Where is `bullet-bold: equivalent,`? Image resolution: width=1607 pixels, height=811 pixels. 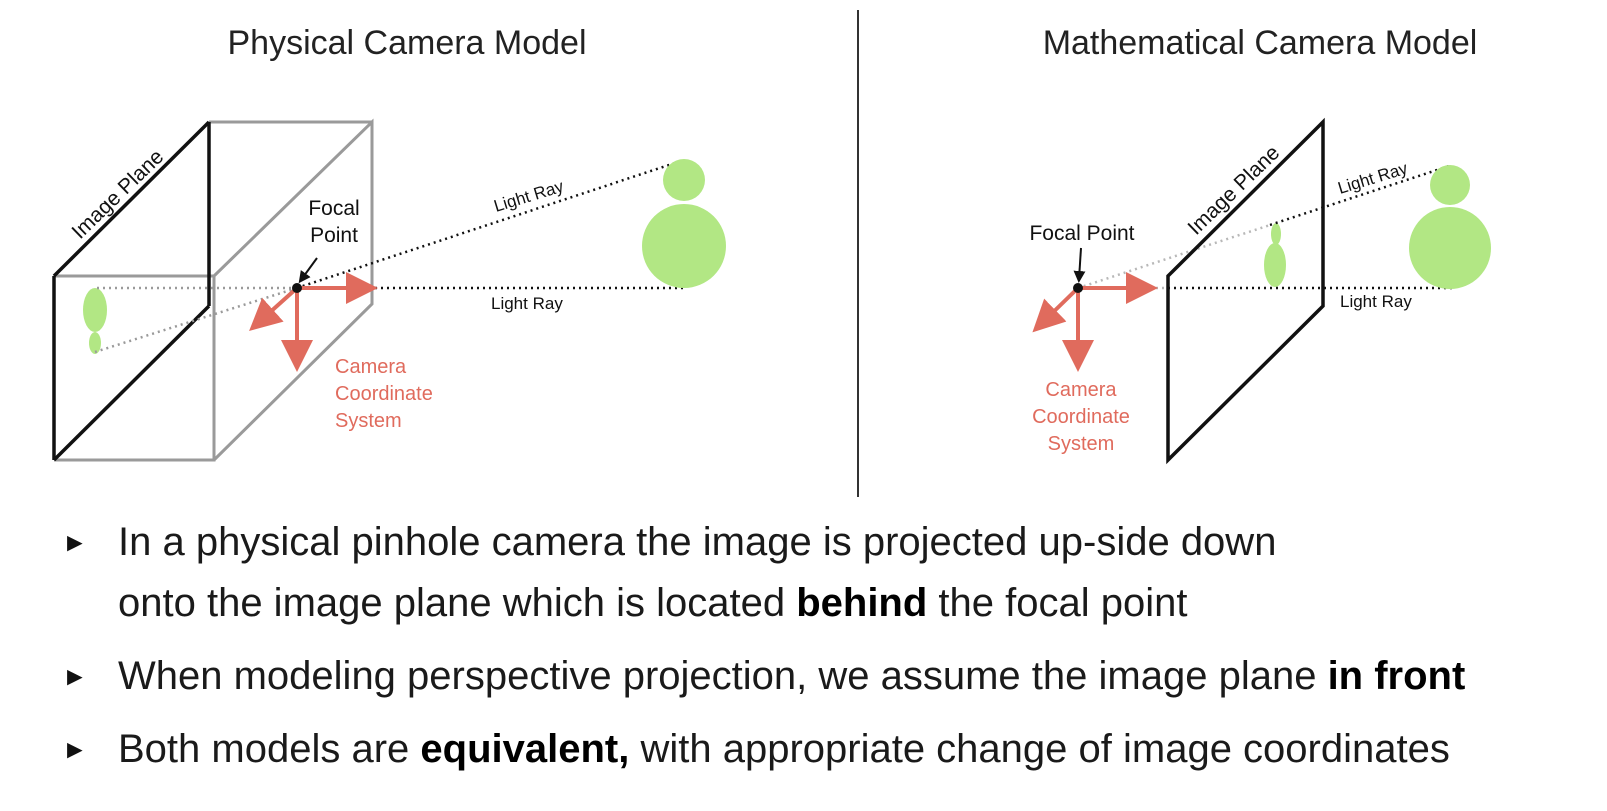
bullet-bold: equivalent, is located at coordinates (525, 749).